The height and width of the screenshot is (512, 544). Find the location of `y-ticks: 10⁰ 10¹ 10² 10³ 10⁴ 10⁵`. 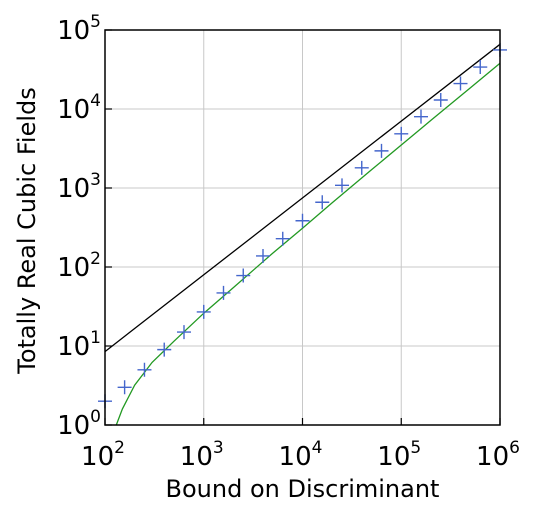

y-ticks: 10⁰ 10¹ 10² 10³ 10⁴ 10⁵ is located at coordinates (84, 226).